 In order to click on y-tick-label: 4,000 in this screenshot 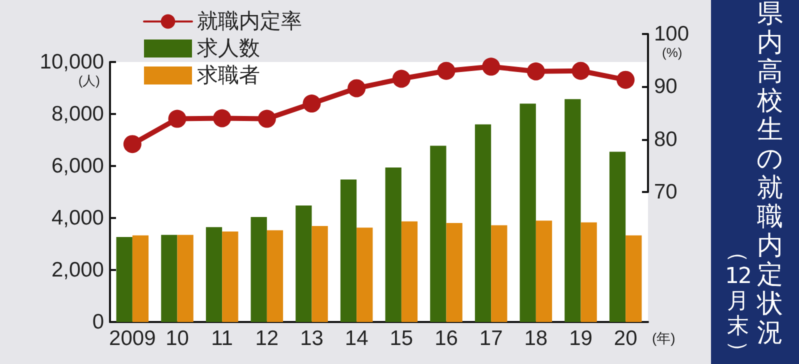, I will do `click(77, 218)`.